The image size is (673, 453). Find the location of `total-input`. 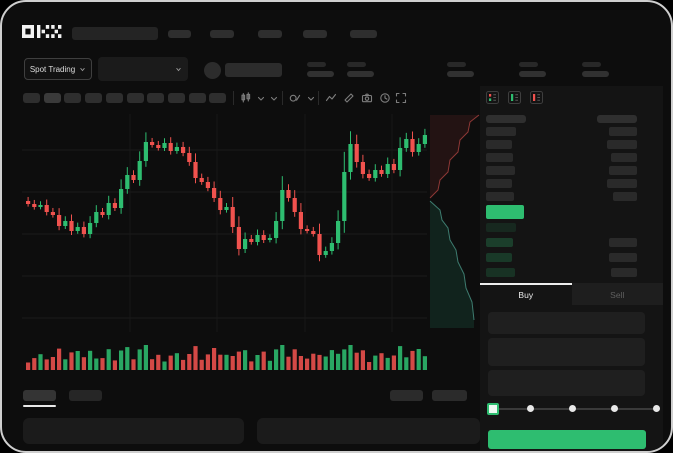

total-input is located at coordinates (566, 383).